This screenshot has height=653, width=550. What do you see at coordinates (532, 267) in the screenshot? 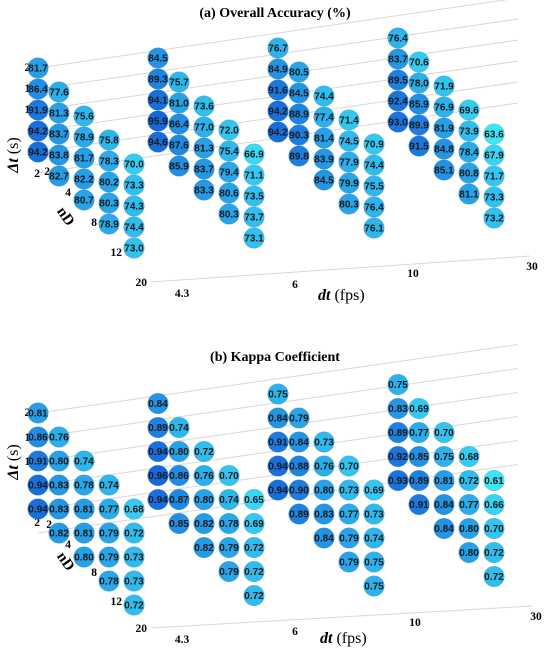
I see `dt-tick: 30` at bounding box center [532, 267].